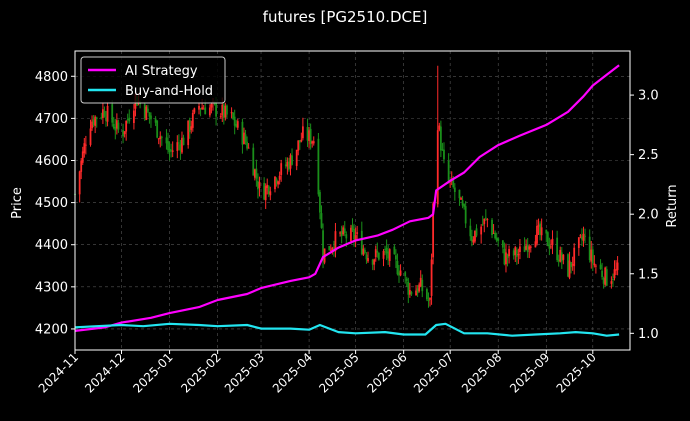 The width and height of the screenshot is (690, 421). I want to click on buy-and-hold-line, so click(347, 329).